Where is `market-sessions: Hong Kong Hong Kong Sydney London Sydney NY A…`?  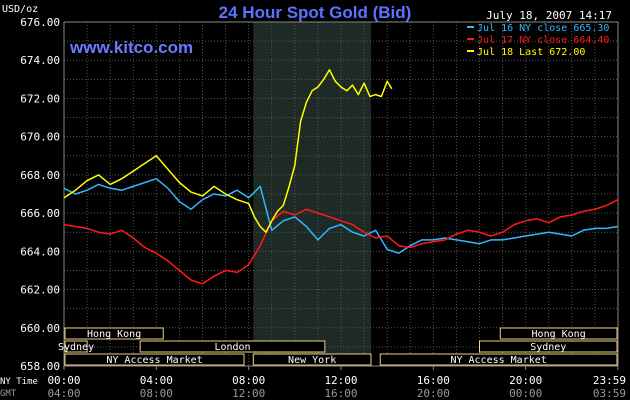 market-sessions: Hong Kong Hong Kong Sydney London Sydney NY A… is located at coordinates (338, 346).